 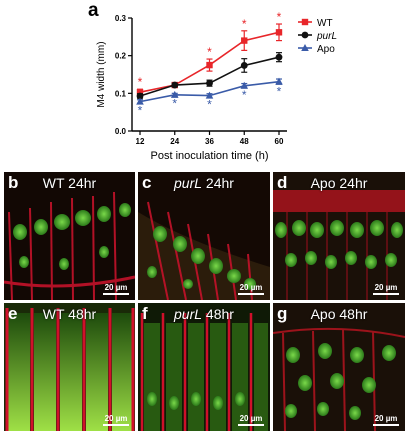 I want to click on micrograph-c-title: purL 24hr, so click(x=204, y=183).